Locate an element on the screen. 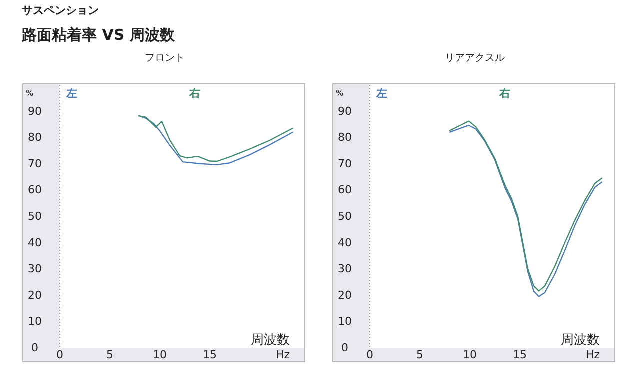 The width and height of the screenshot is (629, 379). chart-title: リアアクスル is located at coordinates (475, 58).